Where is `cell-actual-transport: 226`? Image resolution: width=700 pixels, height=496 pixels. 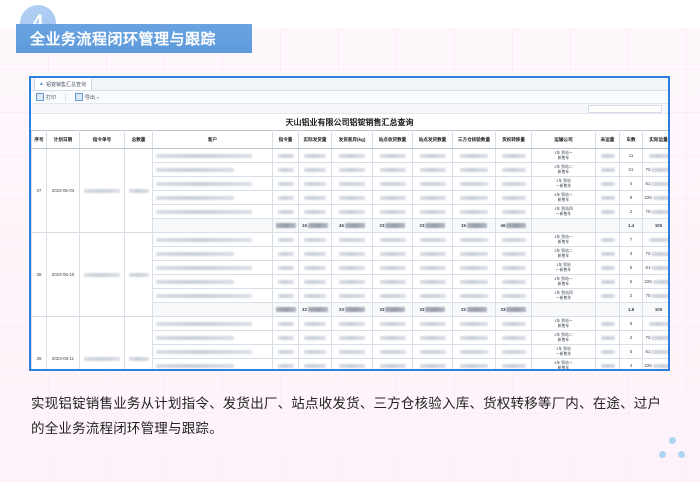
cell-actual-transport: 226 is located at coordinates (655, 197).